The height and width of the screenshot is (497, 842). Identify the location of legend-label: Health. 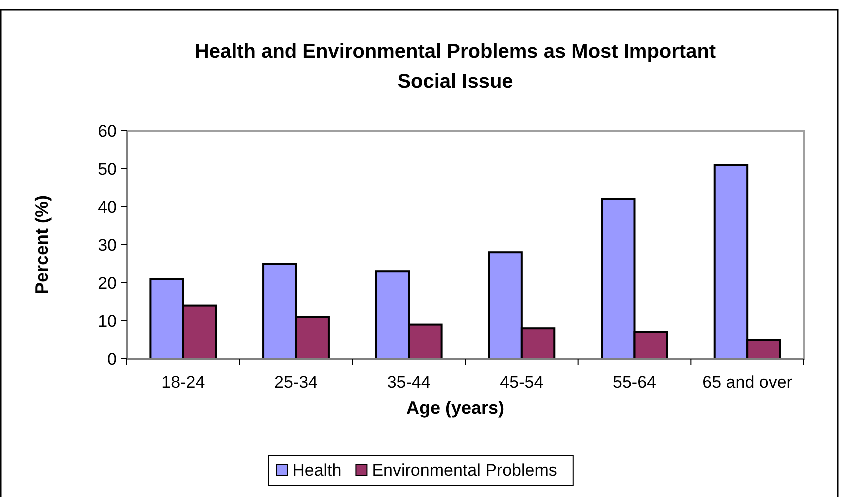
(317, 470).